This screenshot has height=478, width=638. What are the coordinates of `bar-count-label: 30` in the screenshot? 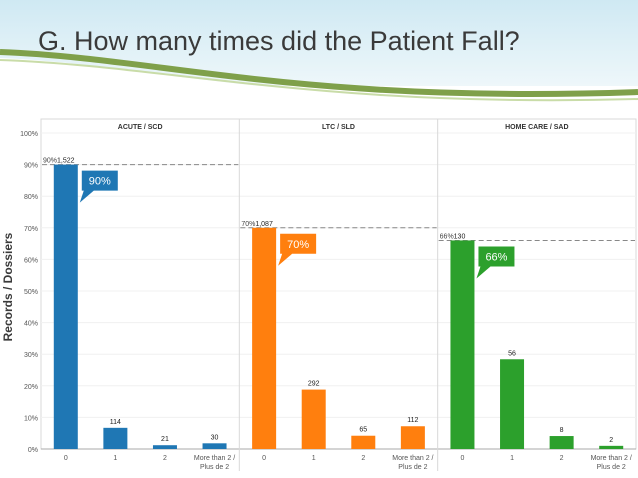 It's located at (215, 437).